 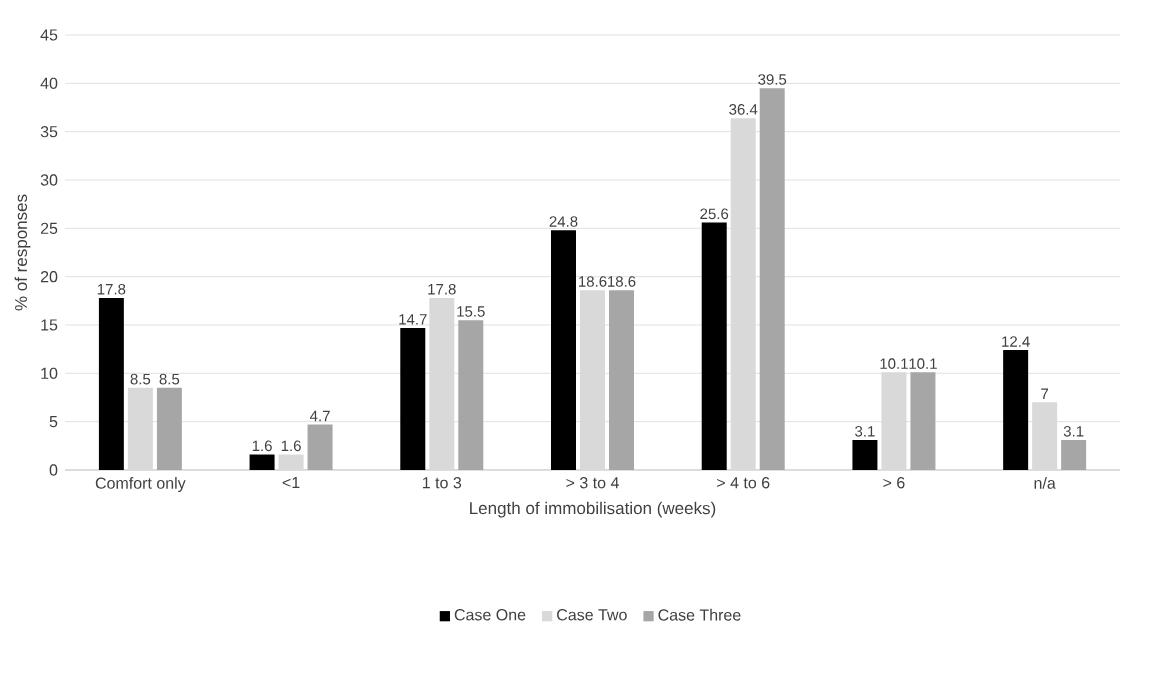 What do you see at coordinates (592, 615) in the screenshot?
I see `legend-label: Case Two` at bounding box center [592, 615].